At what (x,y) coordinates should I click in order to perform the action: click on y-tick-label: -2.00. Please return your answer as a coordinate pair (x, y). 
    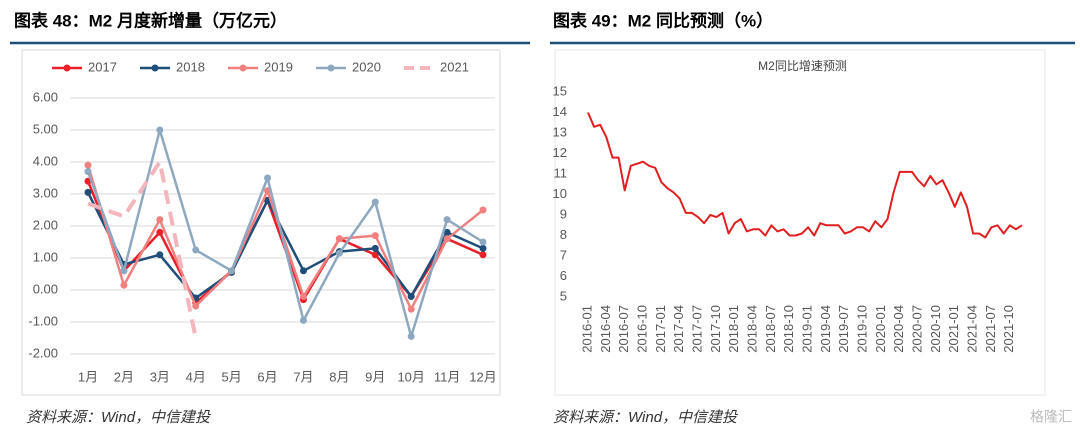
    Looking at the image, I should click on (43, 352).